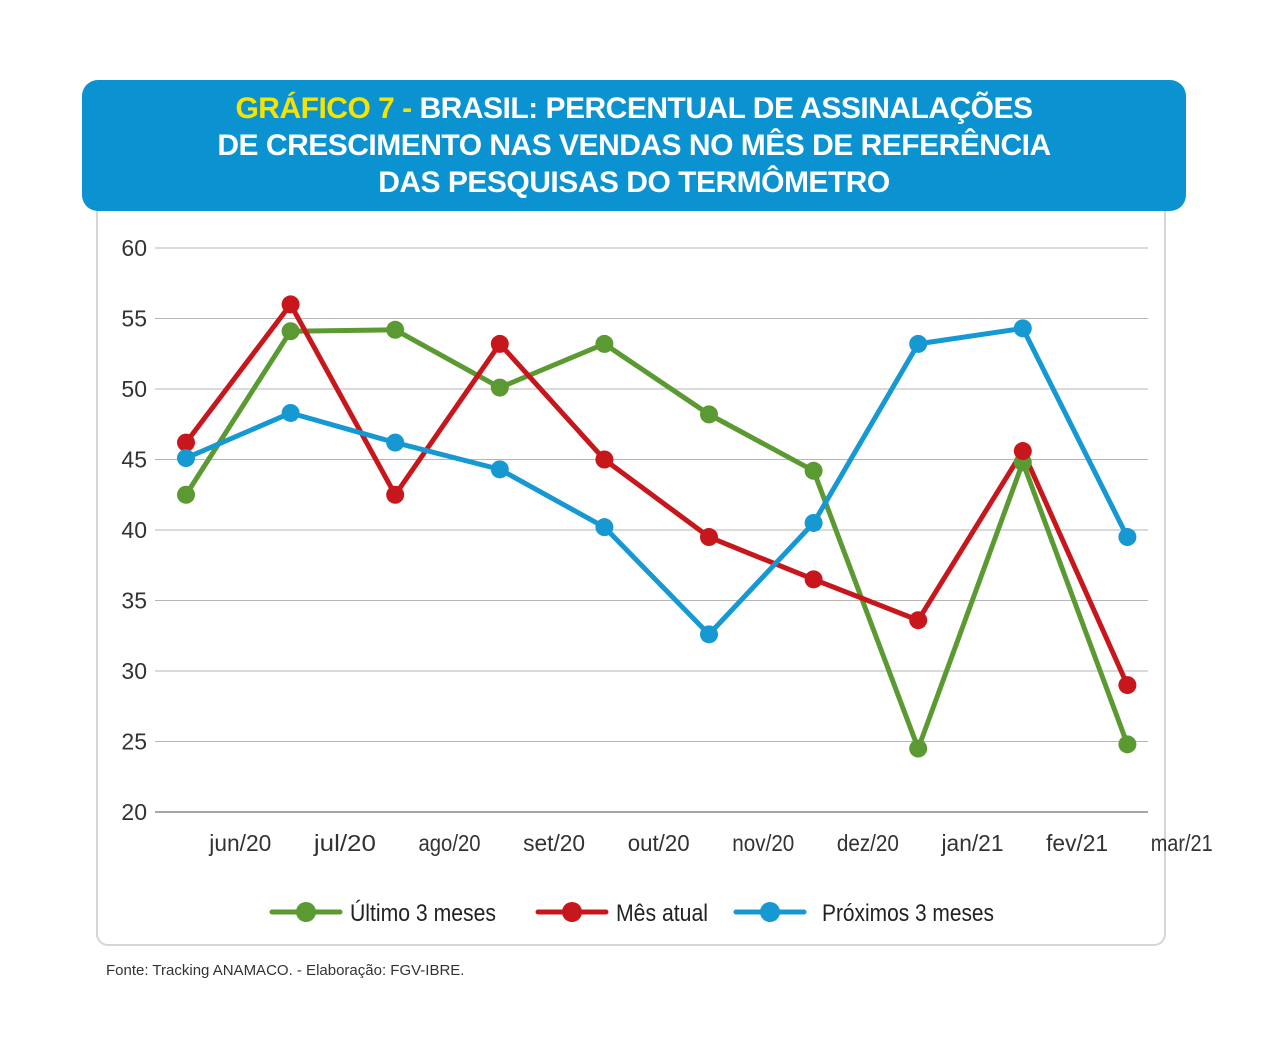 The image size is (1280, 1040). I want to click on y-tick-label: 20, so click(134, 812).